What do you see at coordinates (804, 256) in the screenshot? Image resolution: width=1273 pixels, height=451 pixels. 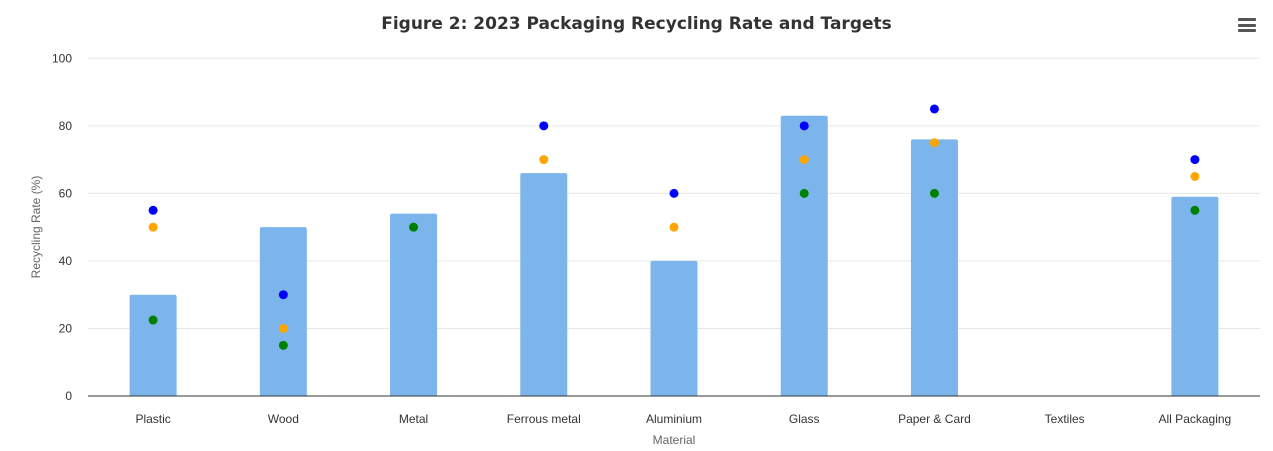 I see `bar-glass` at bounding box center [804, 256].